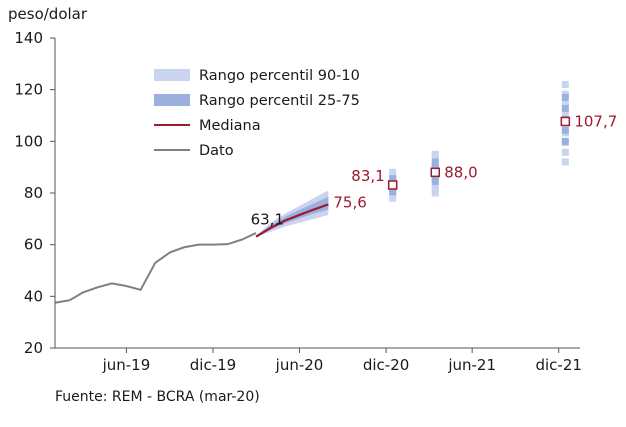 The width and height of the screenshot is (626, 427). I want to click on legend-item-p90: Rango percentil 90-10, so click(257, 76).